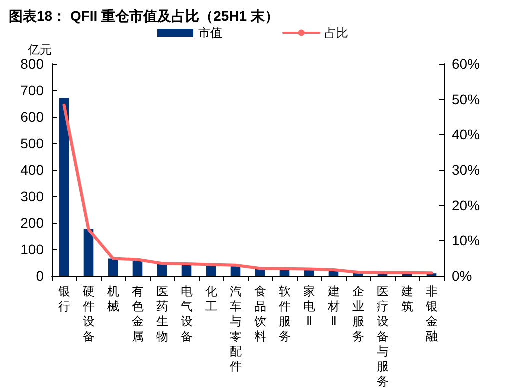 The image size is (506, 392). What do you see at coordinates (236, 329) in the screenshot?
I see `x-tick-label: 汽车与零配件` at bounding box center [236, 329].